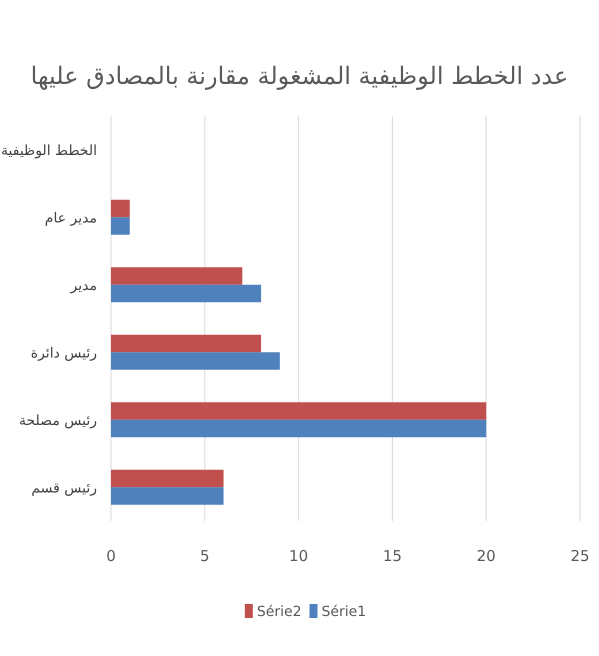 The width and height of the screenshot is (599, 656). What do you see at coordinates (205, 556) in the screenshot?
I see `x-tick-label: 5` at bounding box center [205, 556].